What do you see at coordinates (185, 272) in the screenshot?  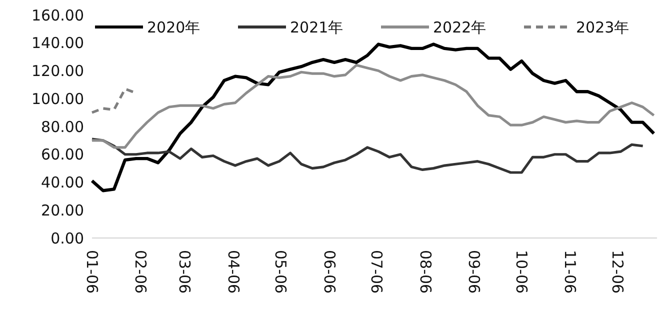 I see `x-tick-label: 03-06` at bounding box center [185, 272].